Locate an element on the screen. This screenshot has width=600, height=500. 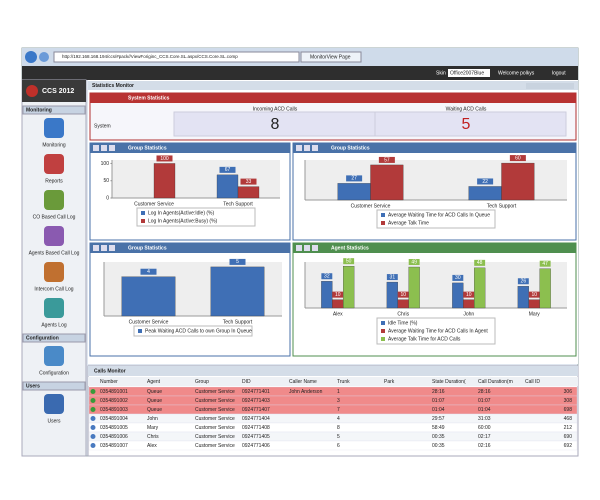
back-button is located at coordinates (31, 57).